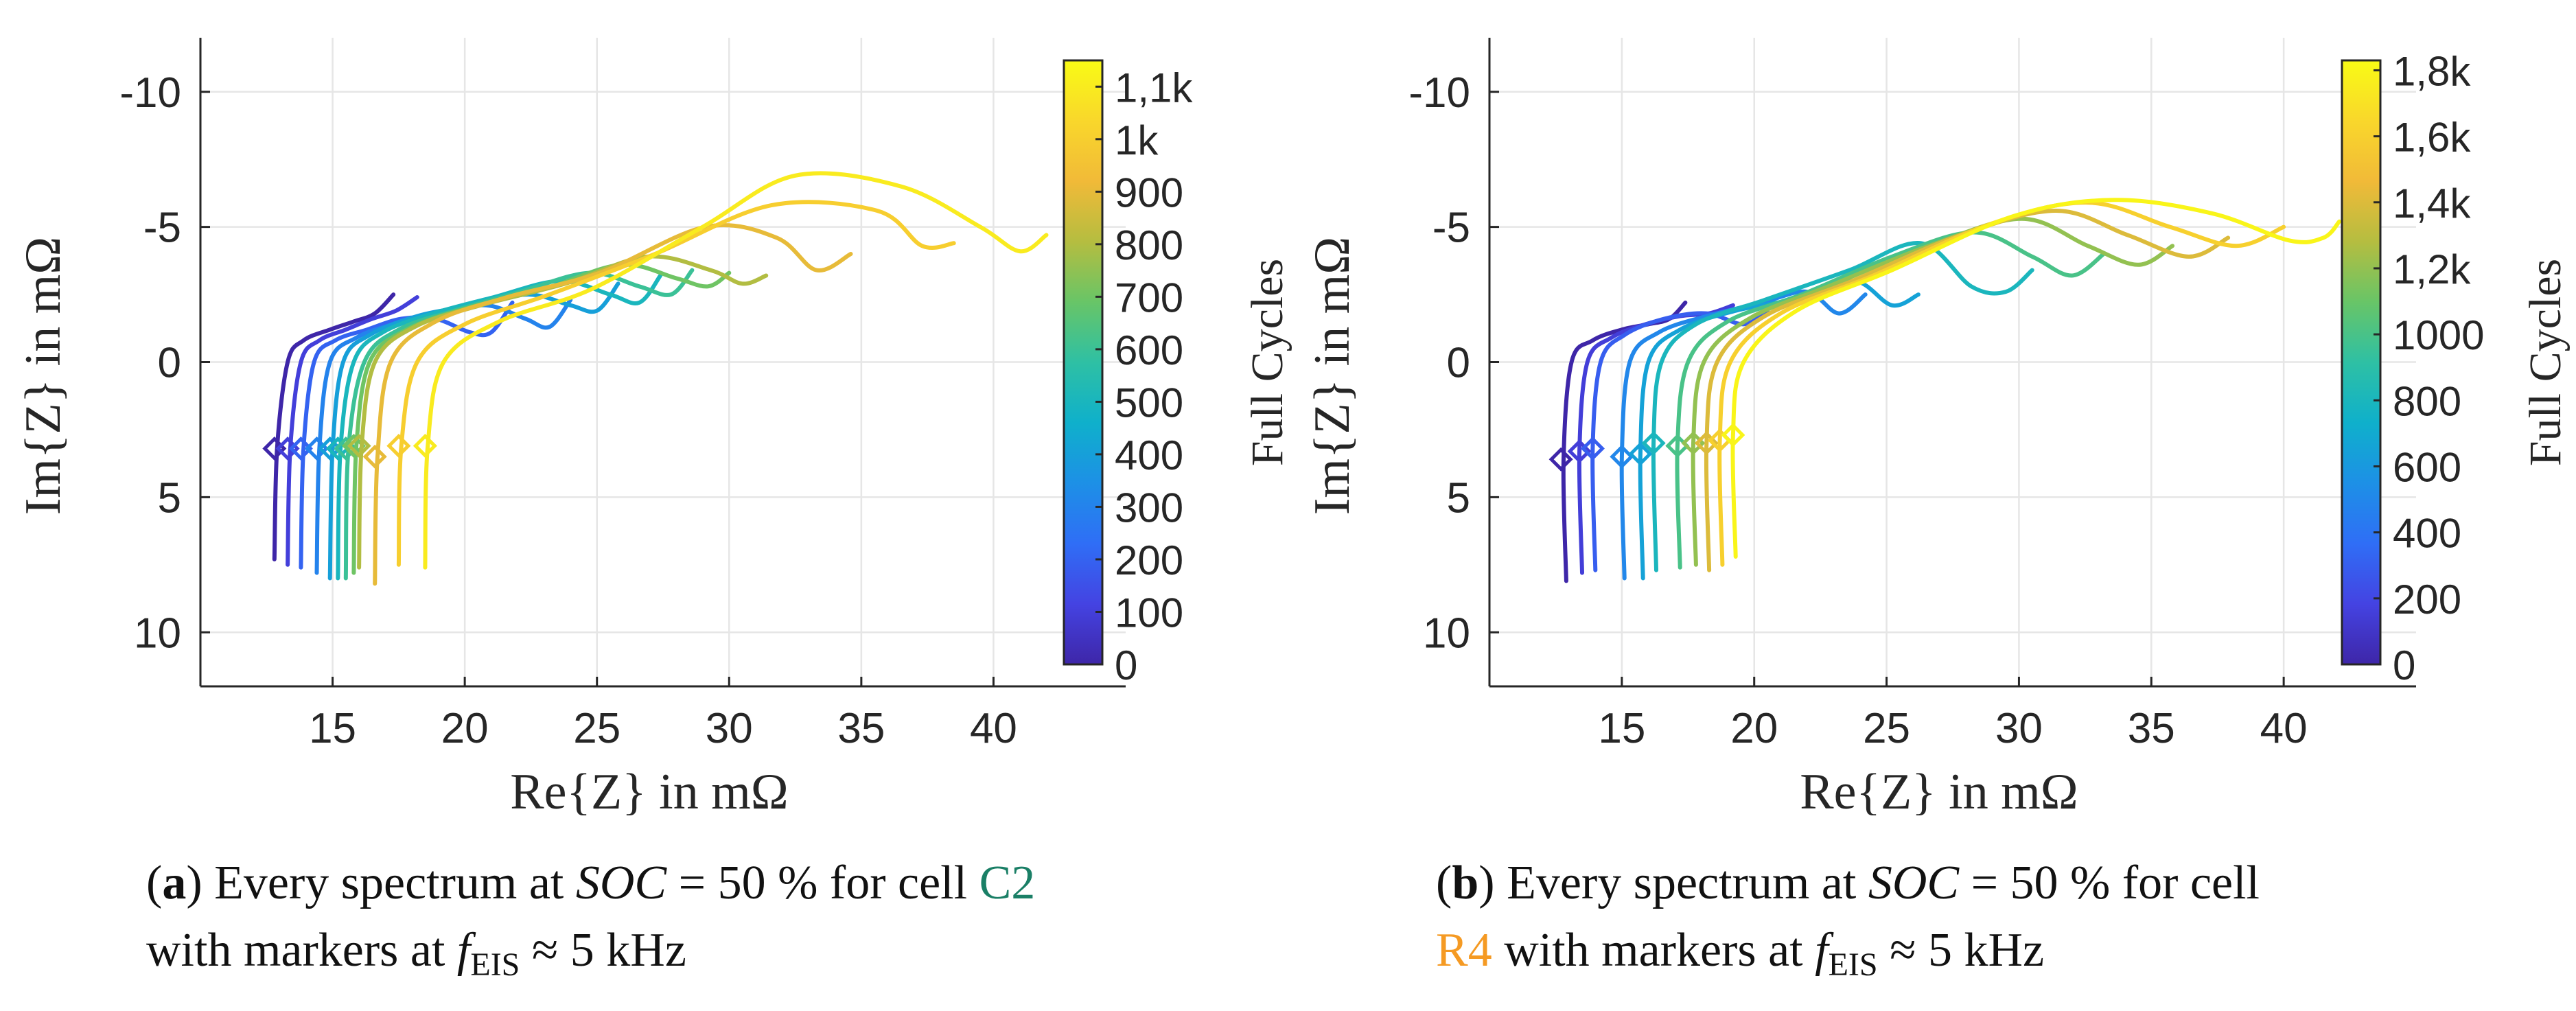 The image size is (2576, 1011). Describe the element at coordinates (2438, 335) in the screenshot. I see `colorbar-tick-label: 1000` at that location.